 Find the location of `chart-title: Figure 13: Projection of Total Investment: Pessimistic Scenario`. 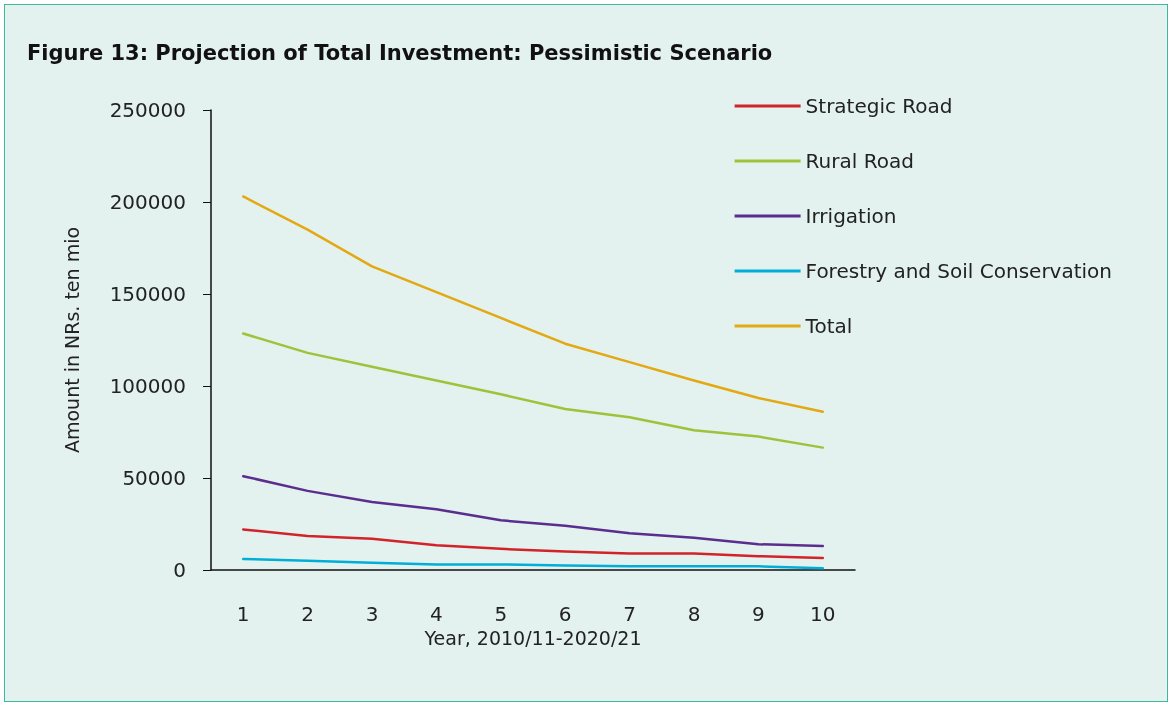

chart-title: Figure 13: Projection of Total Investment: Pessimistic Scenario is located at coordinates (400, 53).